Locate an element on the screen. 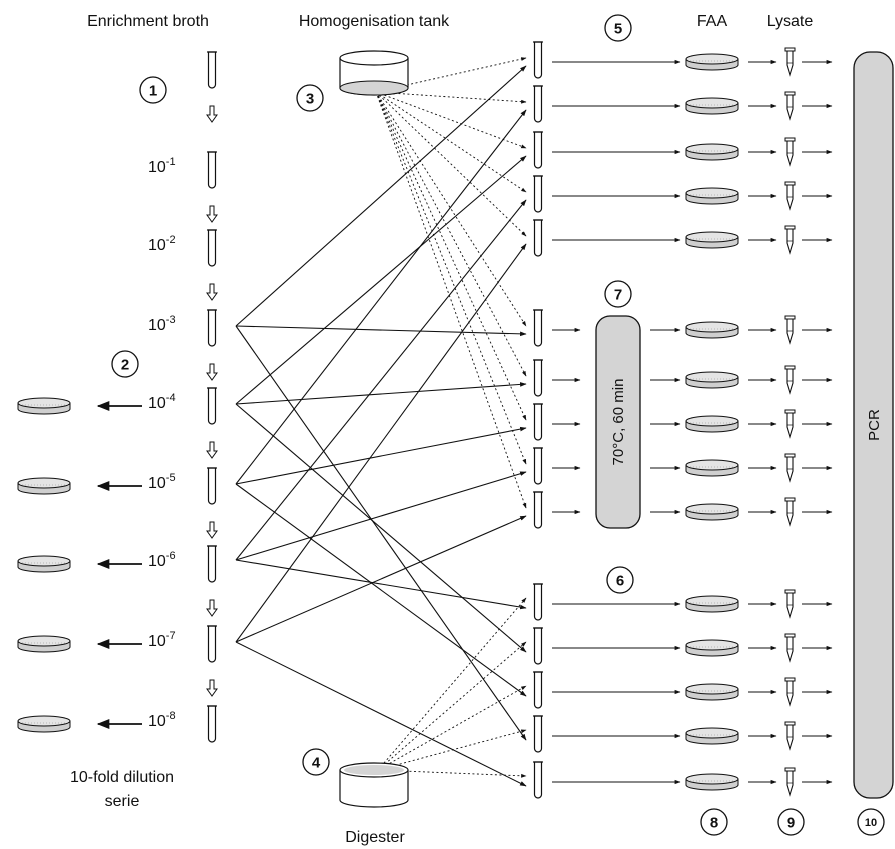  step-marker-3: 3 is located at coordinates (310, 98).